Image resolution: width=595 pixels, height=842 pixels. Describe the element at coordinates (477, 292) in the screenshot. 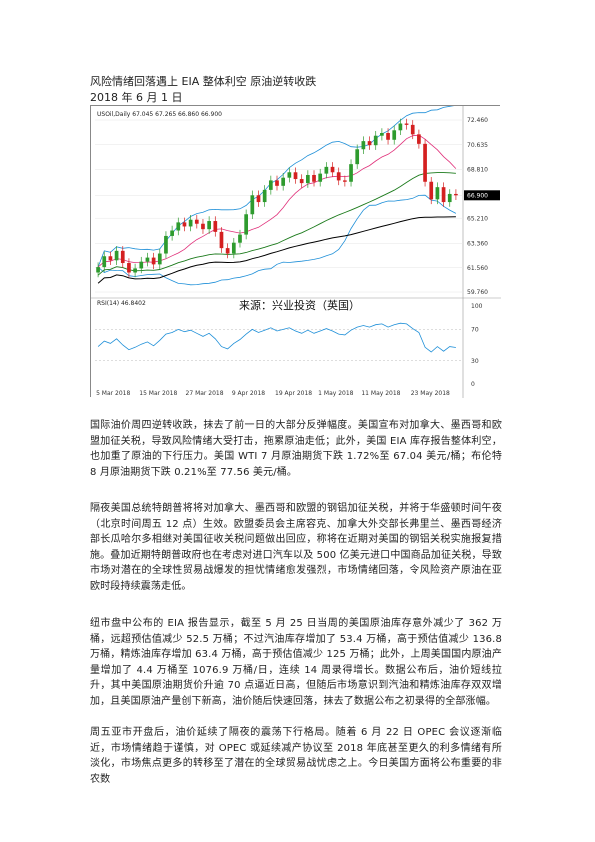

I see `price-tick-label: 59.760` at that location.